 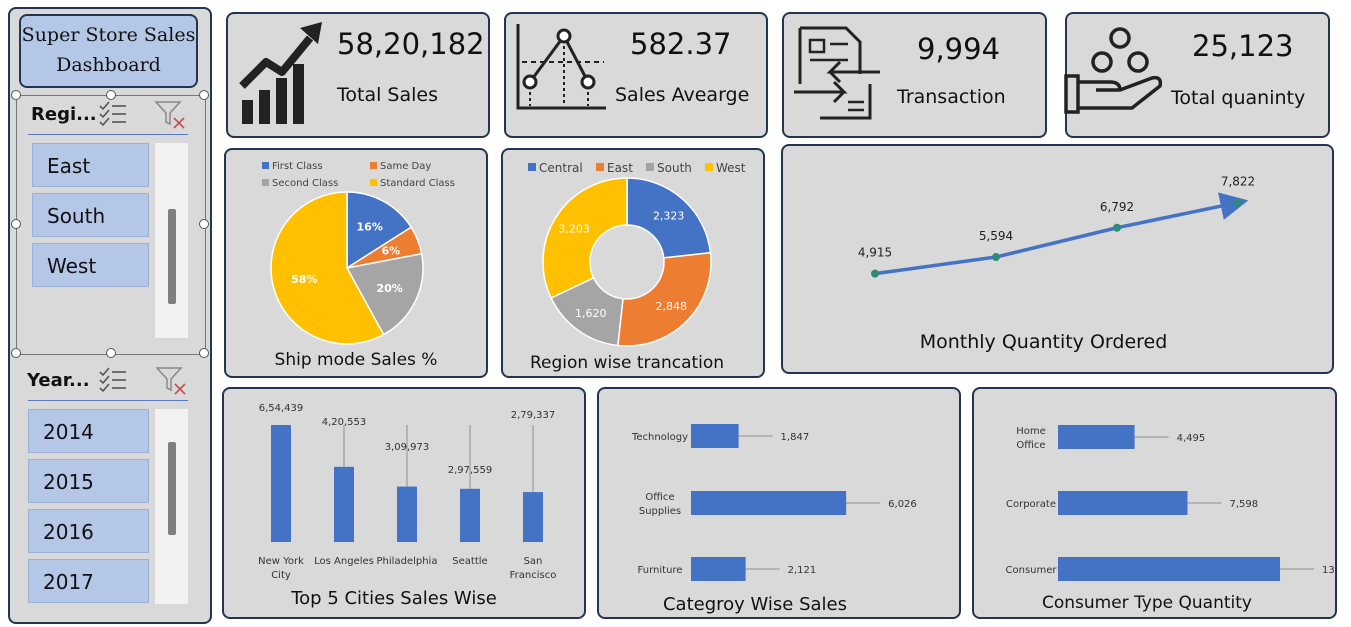 What do you see at coordinates (172, 256) in the screenshot?
I see `region-scroll-thumb` at bounding box center [172, 256].